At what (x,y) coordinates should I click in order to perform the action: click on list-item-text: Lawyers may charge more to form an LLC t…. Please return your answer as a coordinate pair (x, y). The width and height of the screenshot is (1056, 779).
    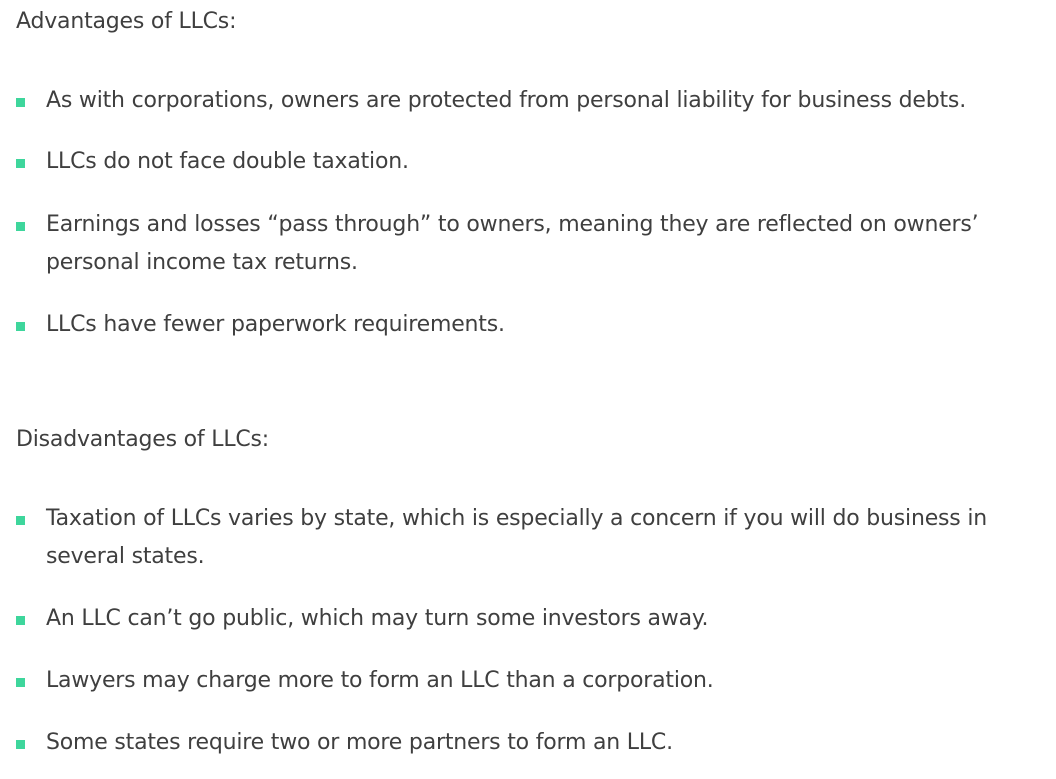
    Looking at the image, I should click on (380, 680).